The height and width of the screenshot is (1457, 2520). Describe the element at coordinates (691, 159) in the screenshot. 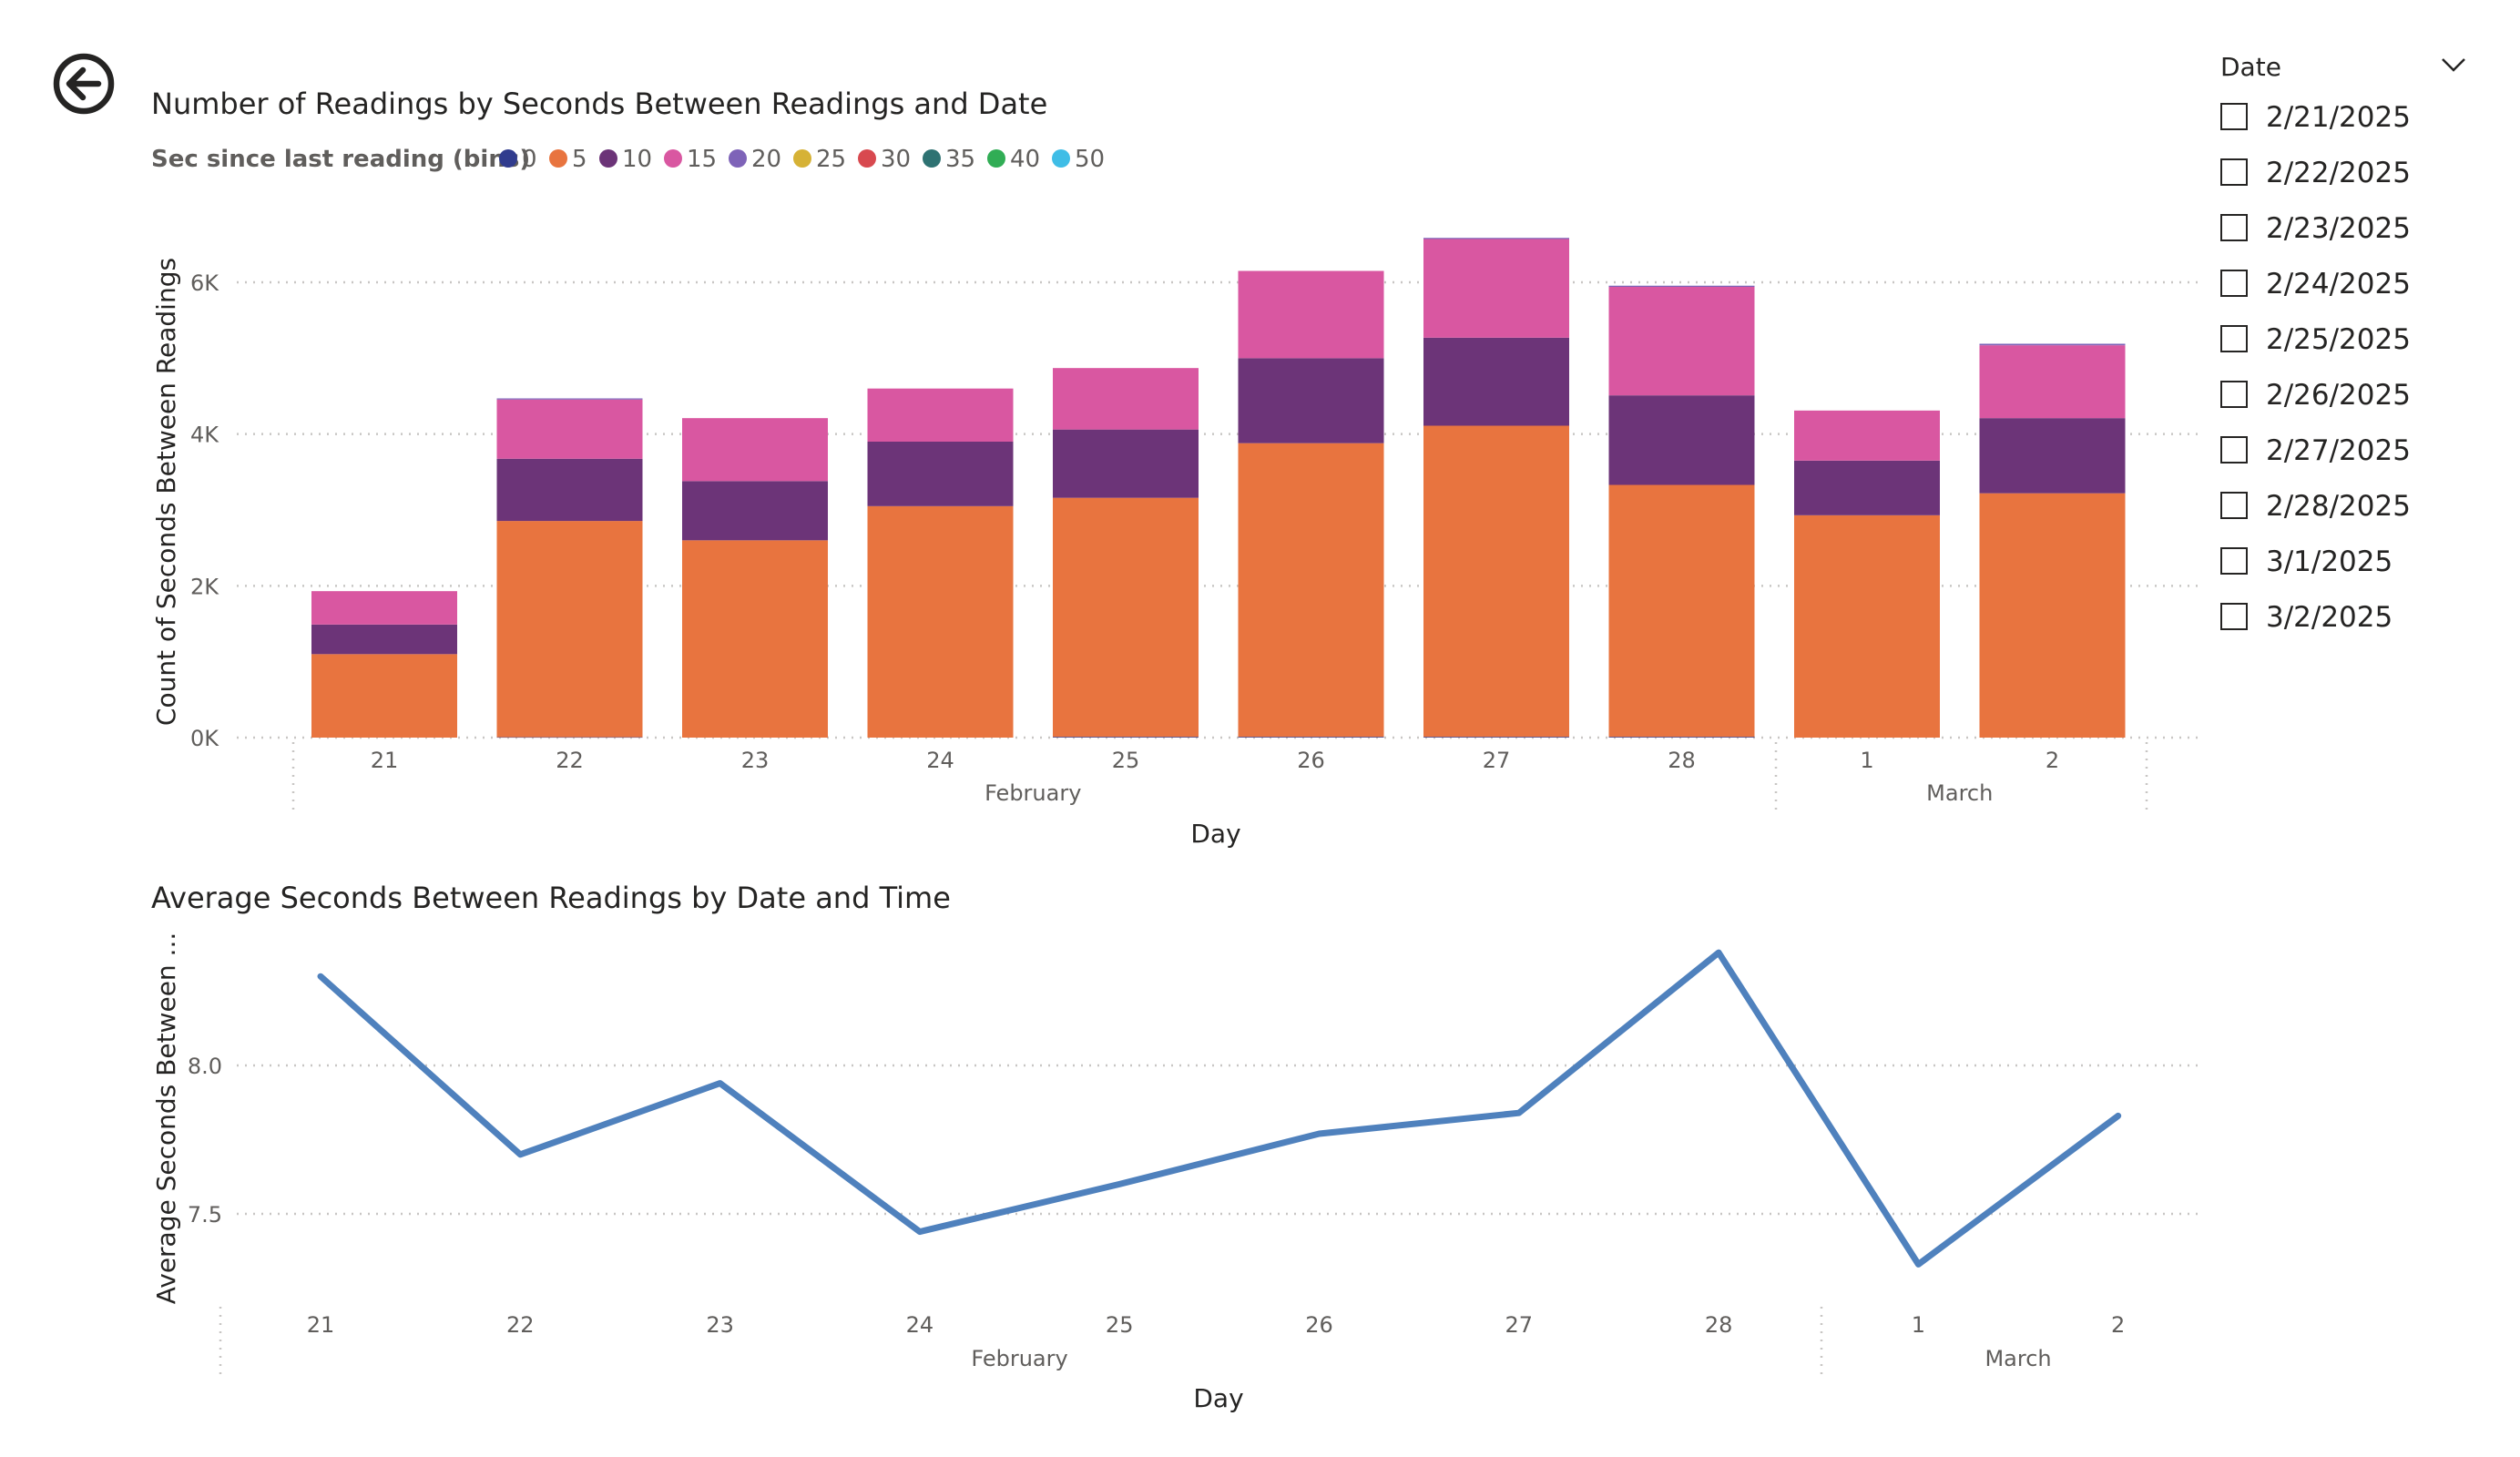

I see `legend-item-15: 15` at that location.